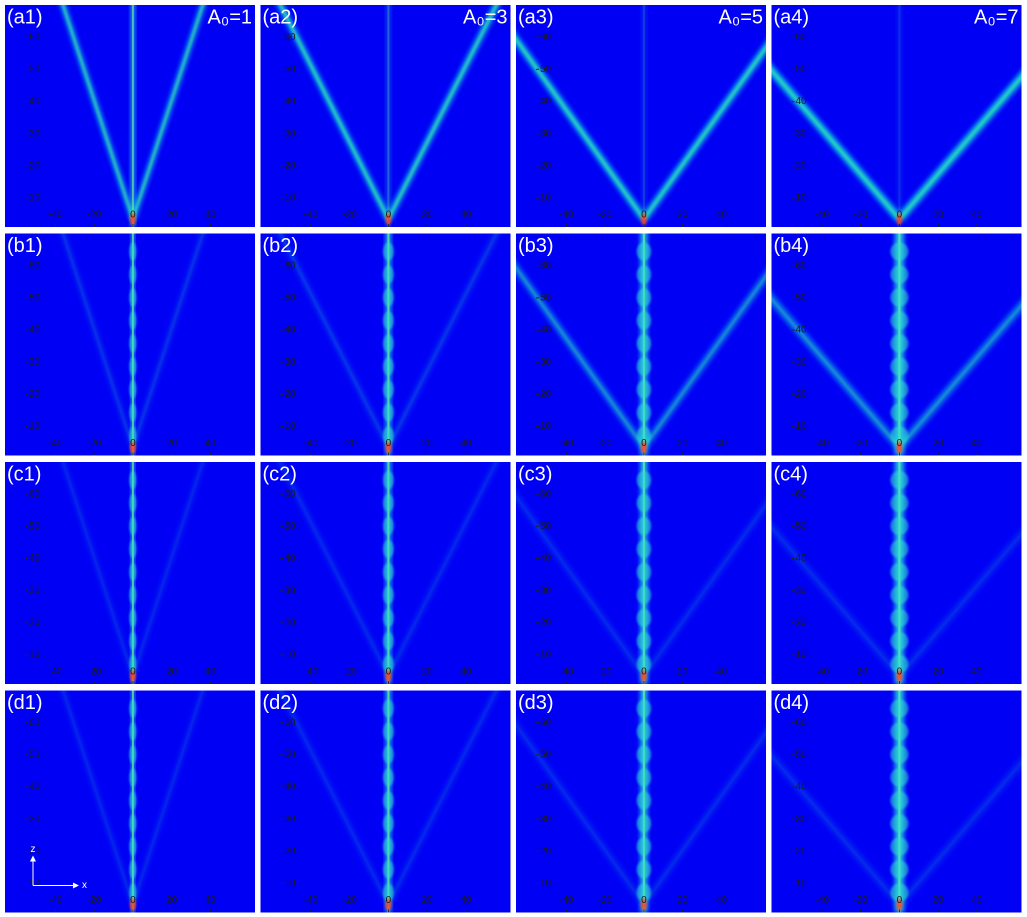  Describe the element at coordinates (24, 474) in the screenshot. I see `panel-label: (c1)` at that location.